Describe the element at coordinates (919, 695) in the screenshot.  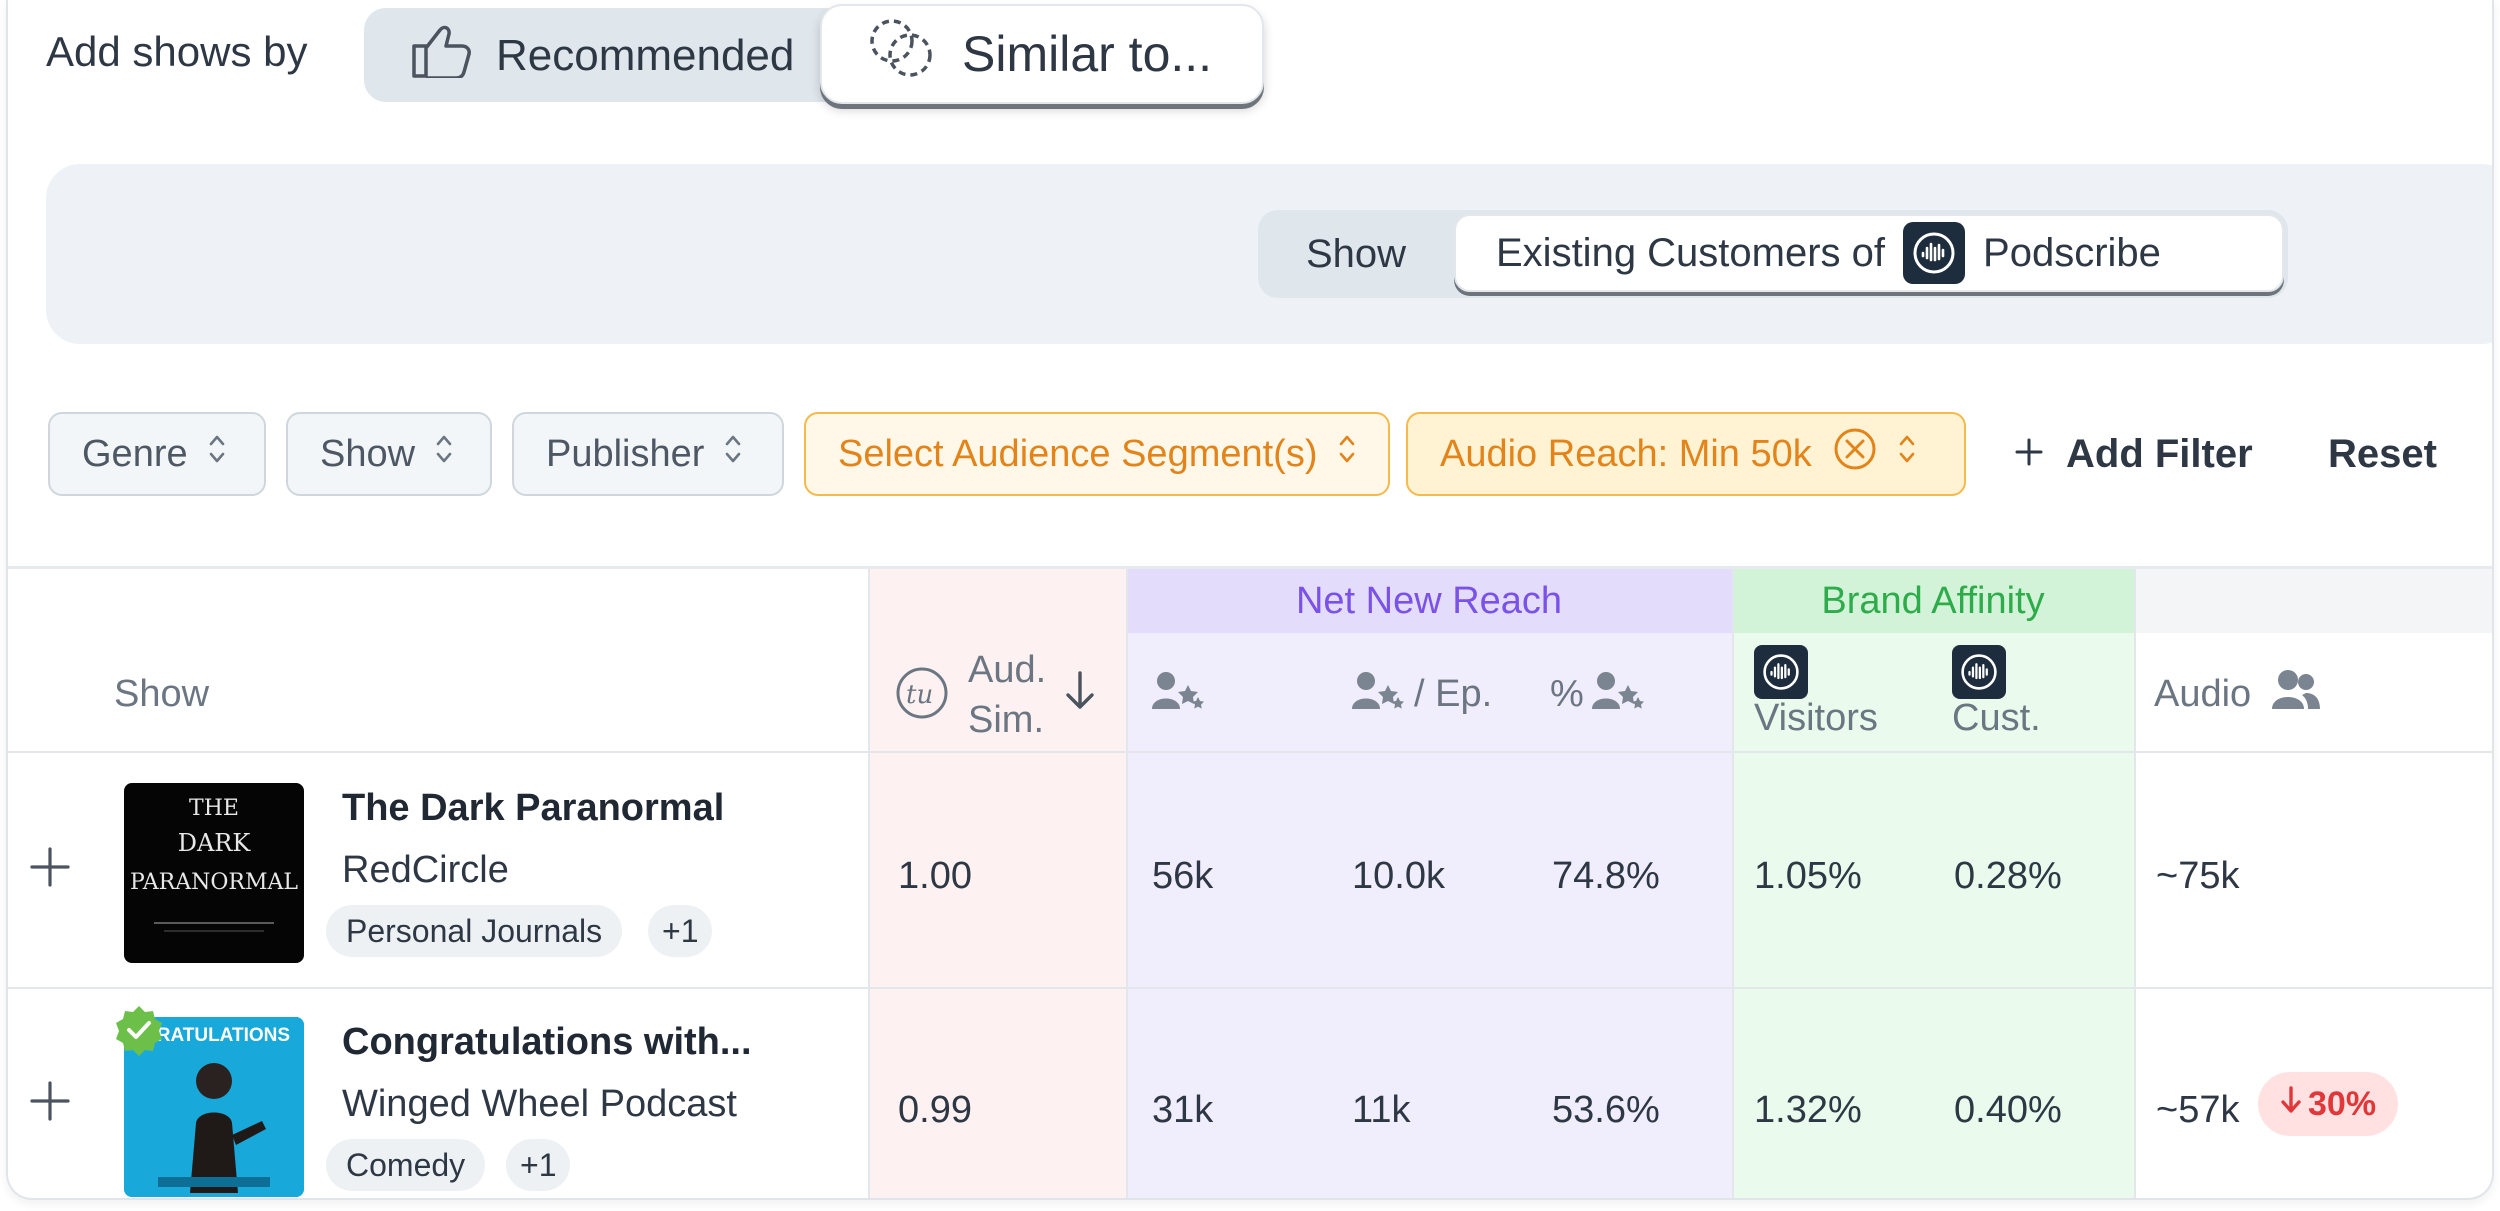
I see `svg-text: tu` at that location.